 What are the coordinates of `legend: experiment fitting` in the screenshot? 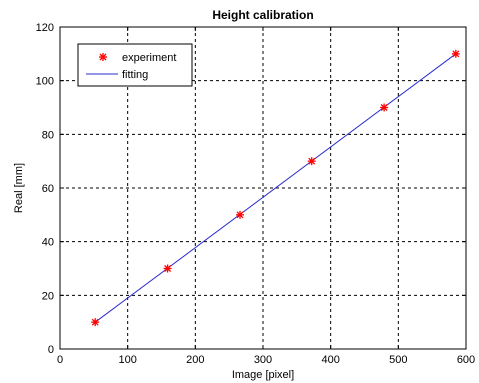 It's located at (135, 65).